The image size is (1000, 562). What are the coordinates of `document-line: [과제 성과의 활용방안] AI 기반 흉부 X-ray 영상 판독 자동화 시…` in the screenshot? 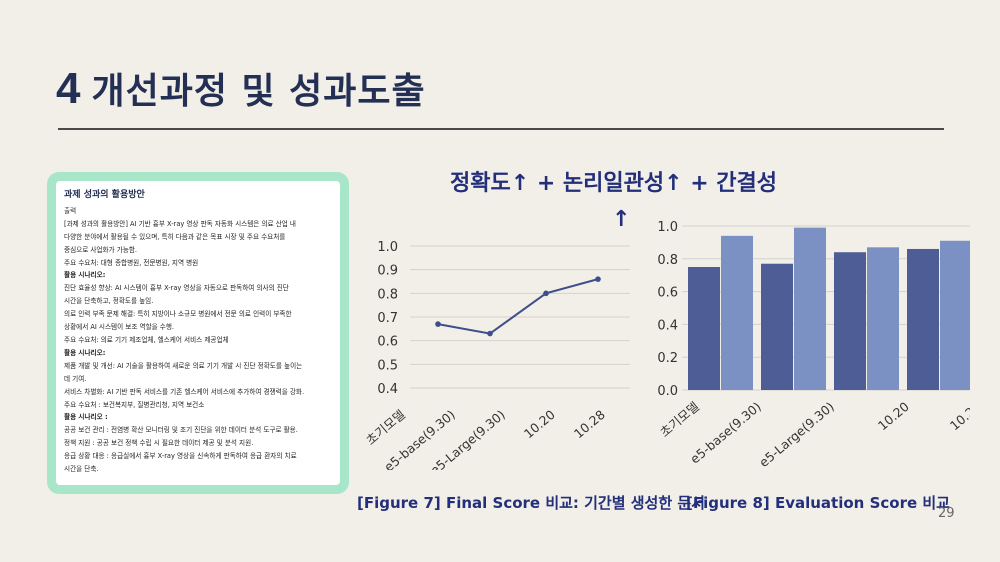 It's located at (180, 223).